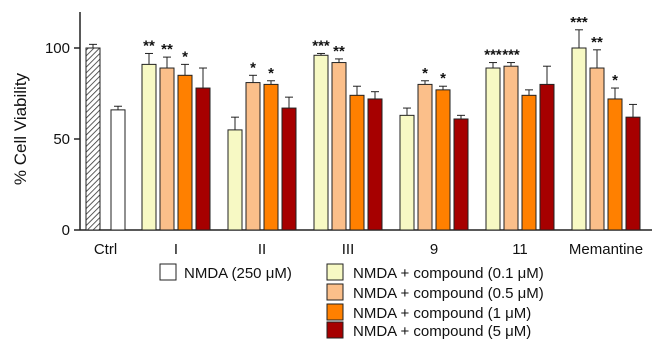 The image size is (654, 341). I want to click on category-label: I, so click(176, 249).